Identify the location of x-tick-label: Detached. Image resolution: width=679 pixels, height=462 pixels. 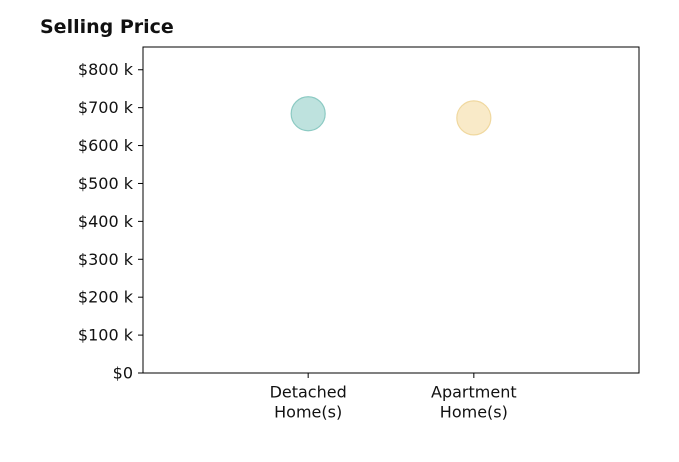
(308, 392).